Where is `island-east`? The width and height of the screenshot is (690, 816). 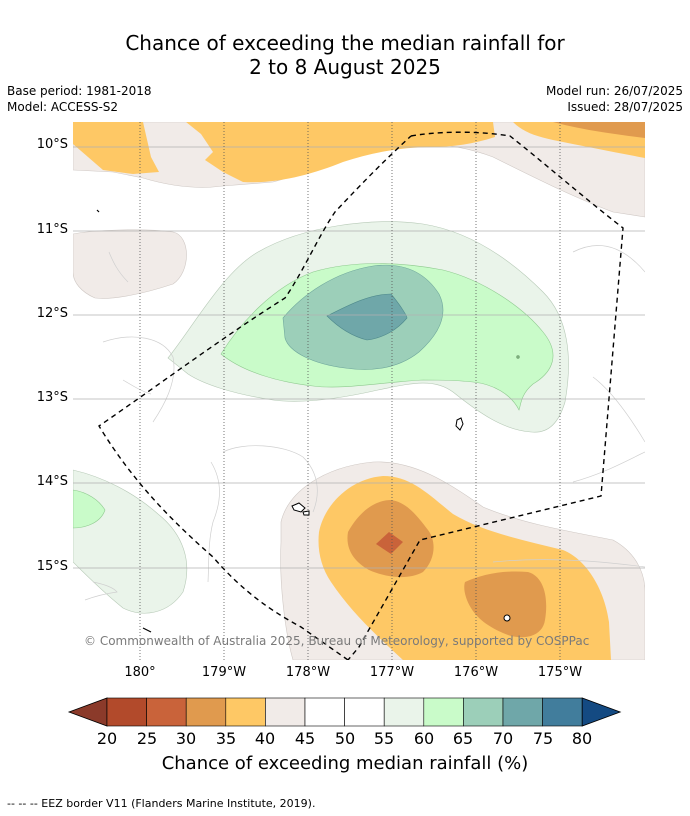 island-east is located at coordinates (459, 424).